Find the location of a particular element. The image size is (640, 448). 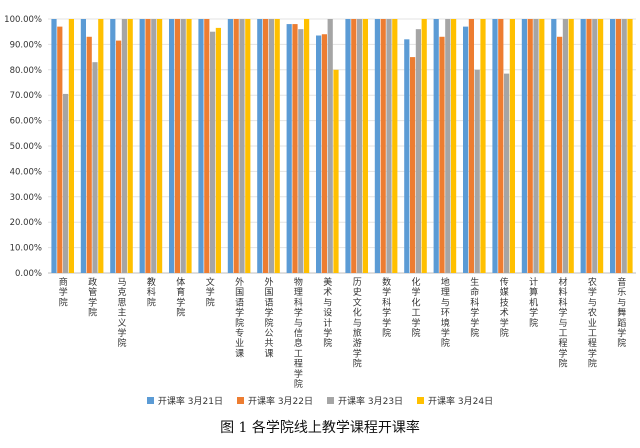

x-tick-label: 历史文化与旅游学院 is located at coordinates (357, 323).